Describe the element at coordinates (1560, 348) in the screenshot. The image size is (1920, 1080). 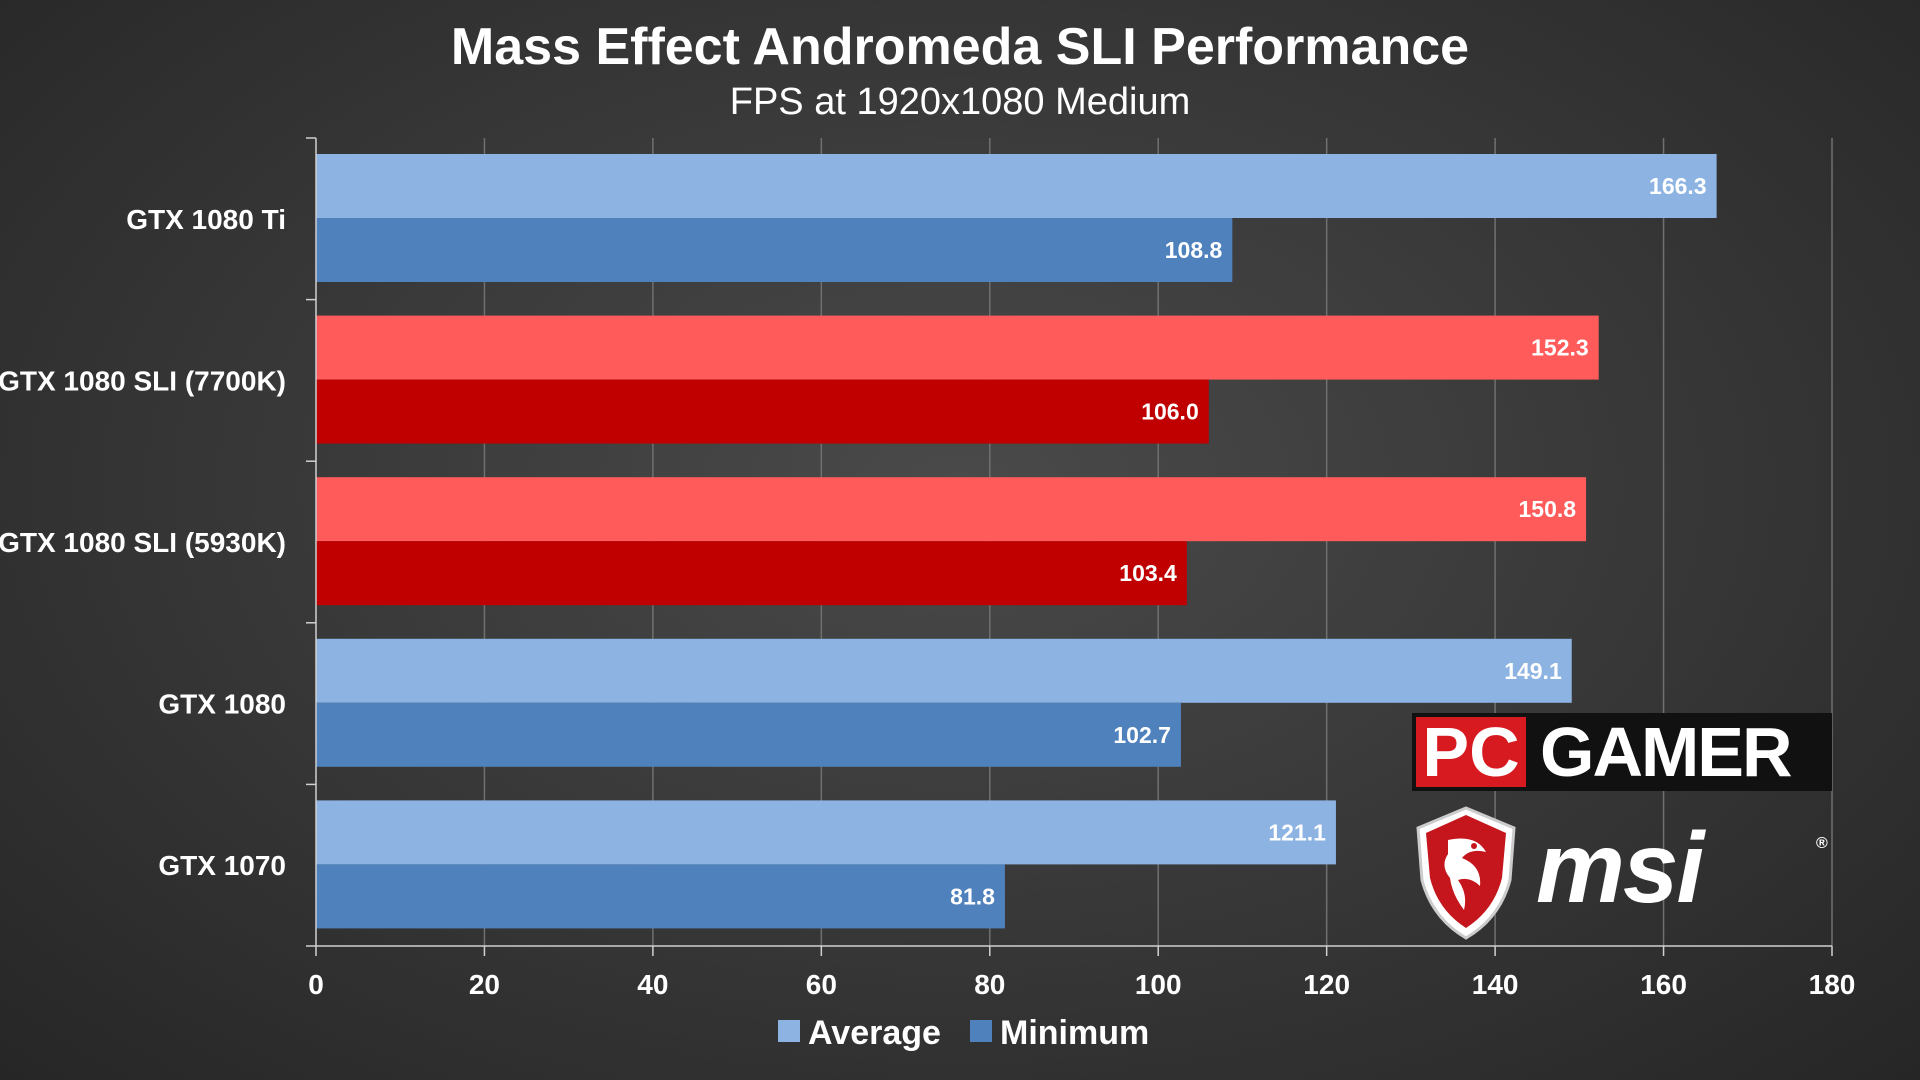
I see `bar-value-label-average-1: 152.3` at that location.